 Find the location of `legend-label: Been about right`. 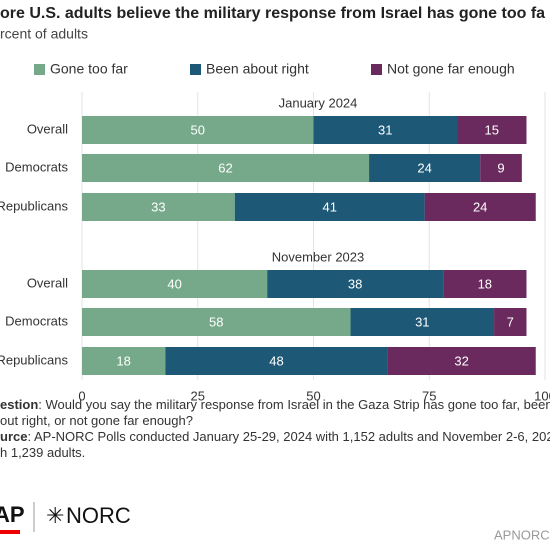

legend-label: Been about right is located at coordinates (257, 69).